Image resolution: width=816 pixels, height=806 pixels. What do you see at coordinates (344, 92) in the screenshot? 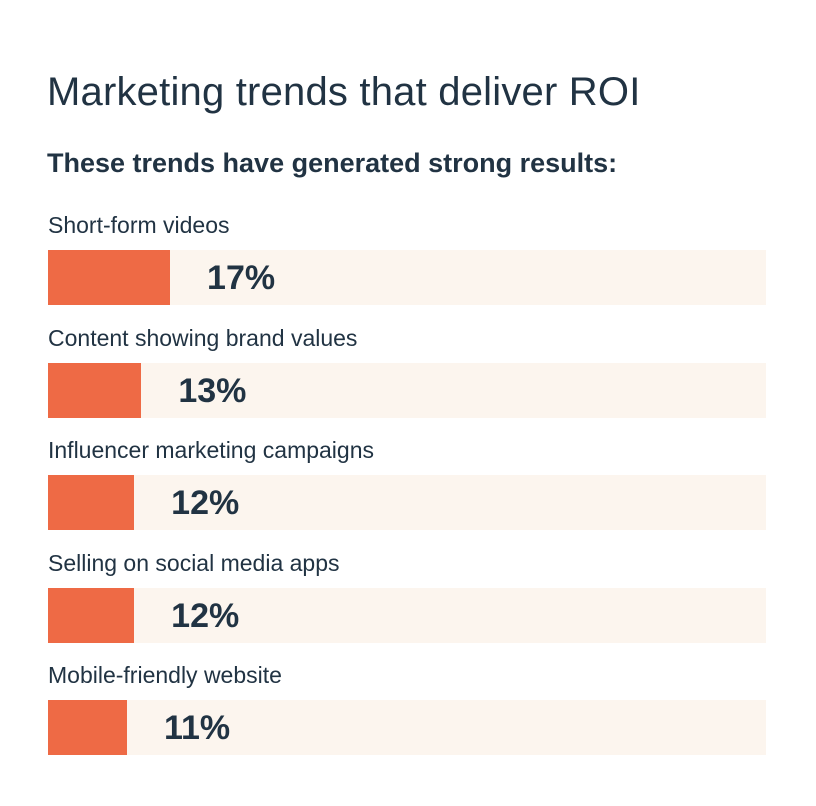
I see `chart-title: Marketing trends that deliver ROI` at bounding box center [344, 92].